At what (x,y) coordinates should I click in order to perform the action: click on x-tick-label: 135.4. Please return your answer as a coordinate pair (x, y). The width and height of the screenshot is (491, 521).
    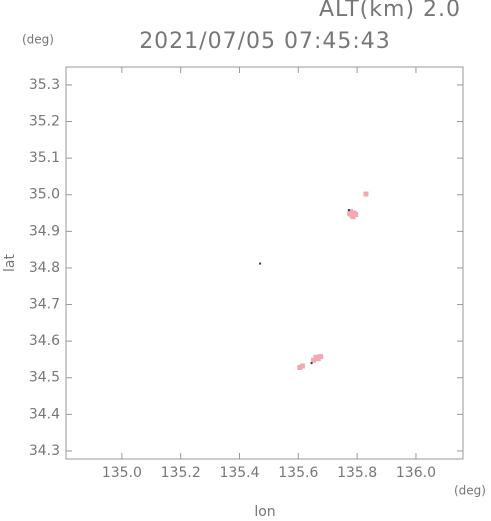
    Looking at the image, I should click on (239, 473).